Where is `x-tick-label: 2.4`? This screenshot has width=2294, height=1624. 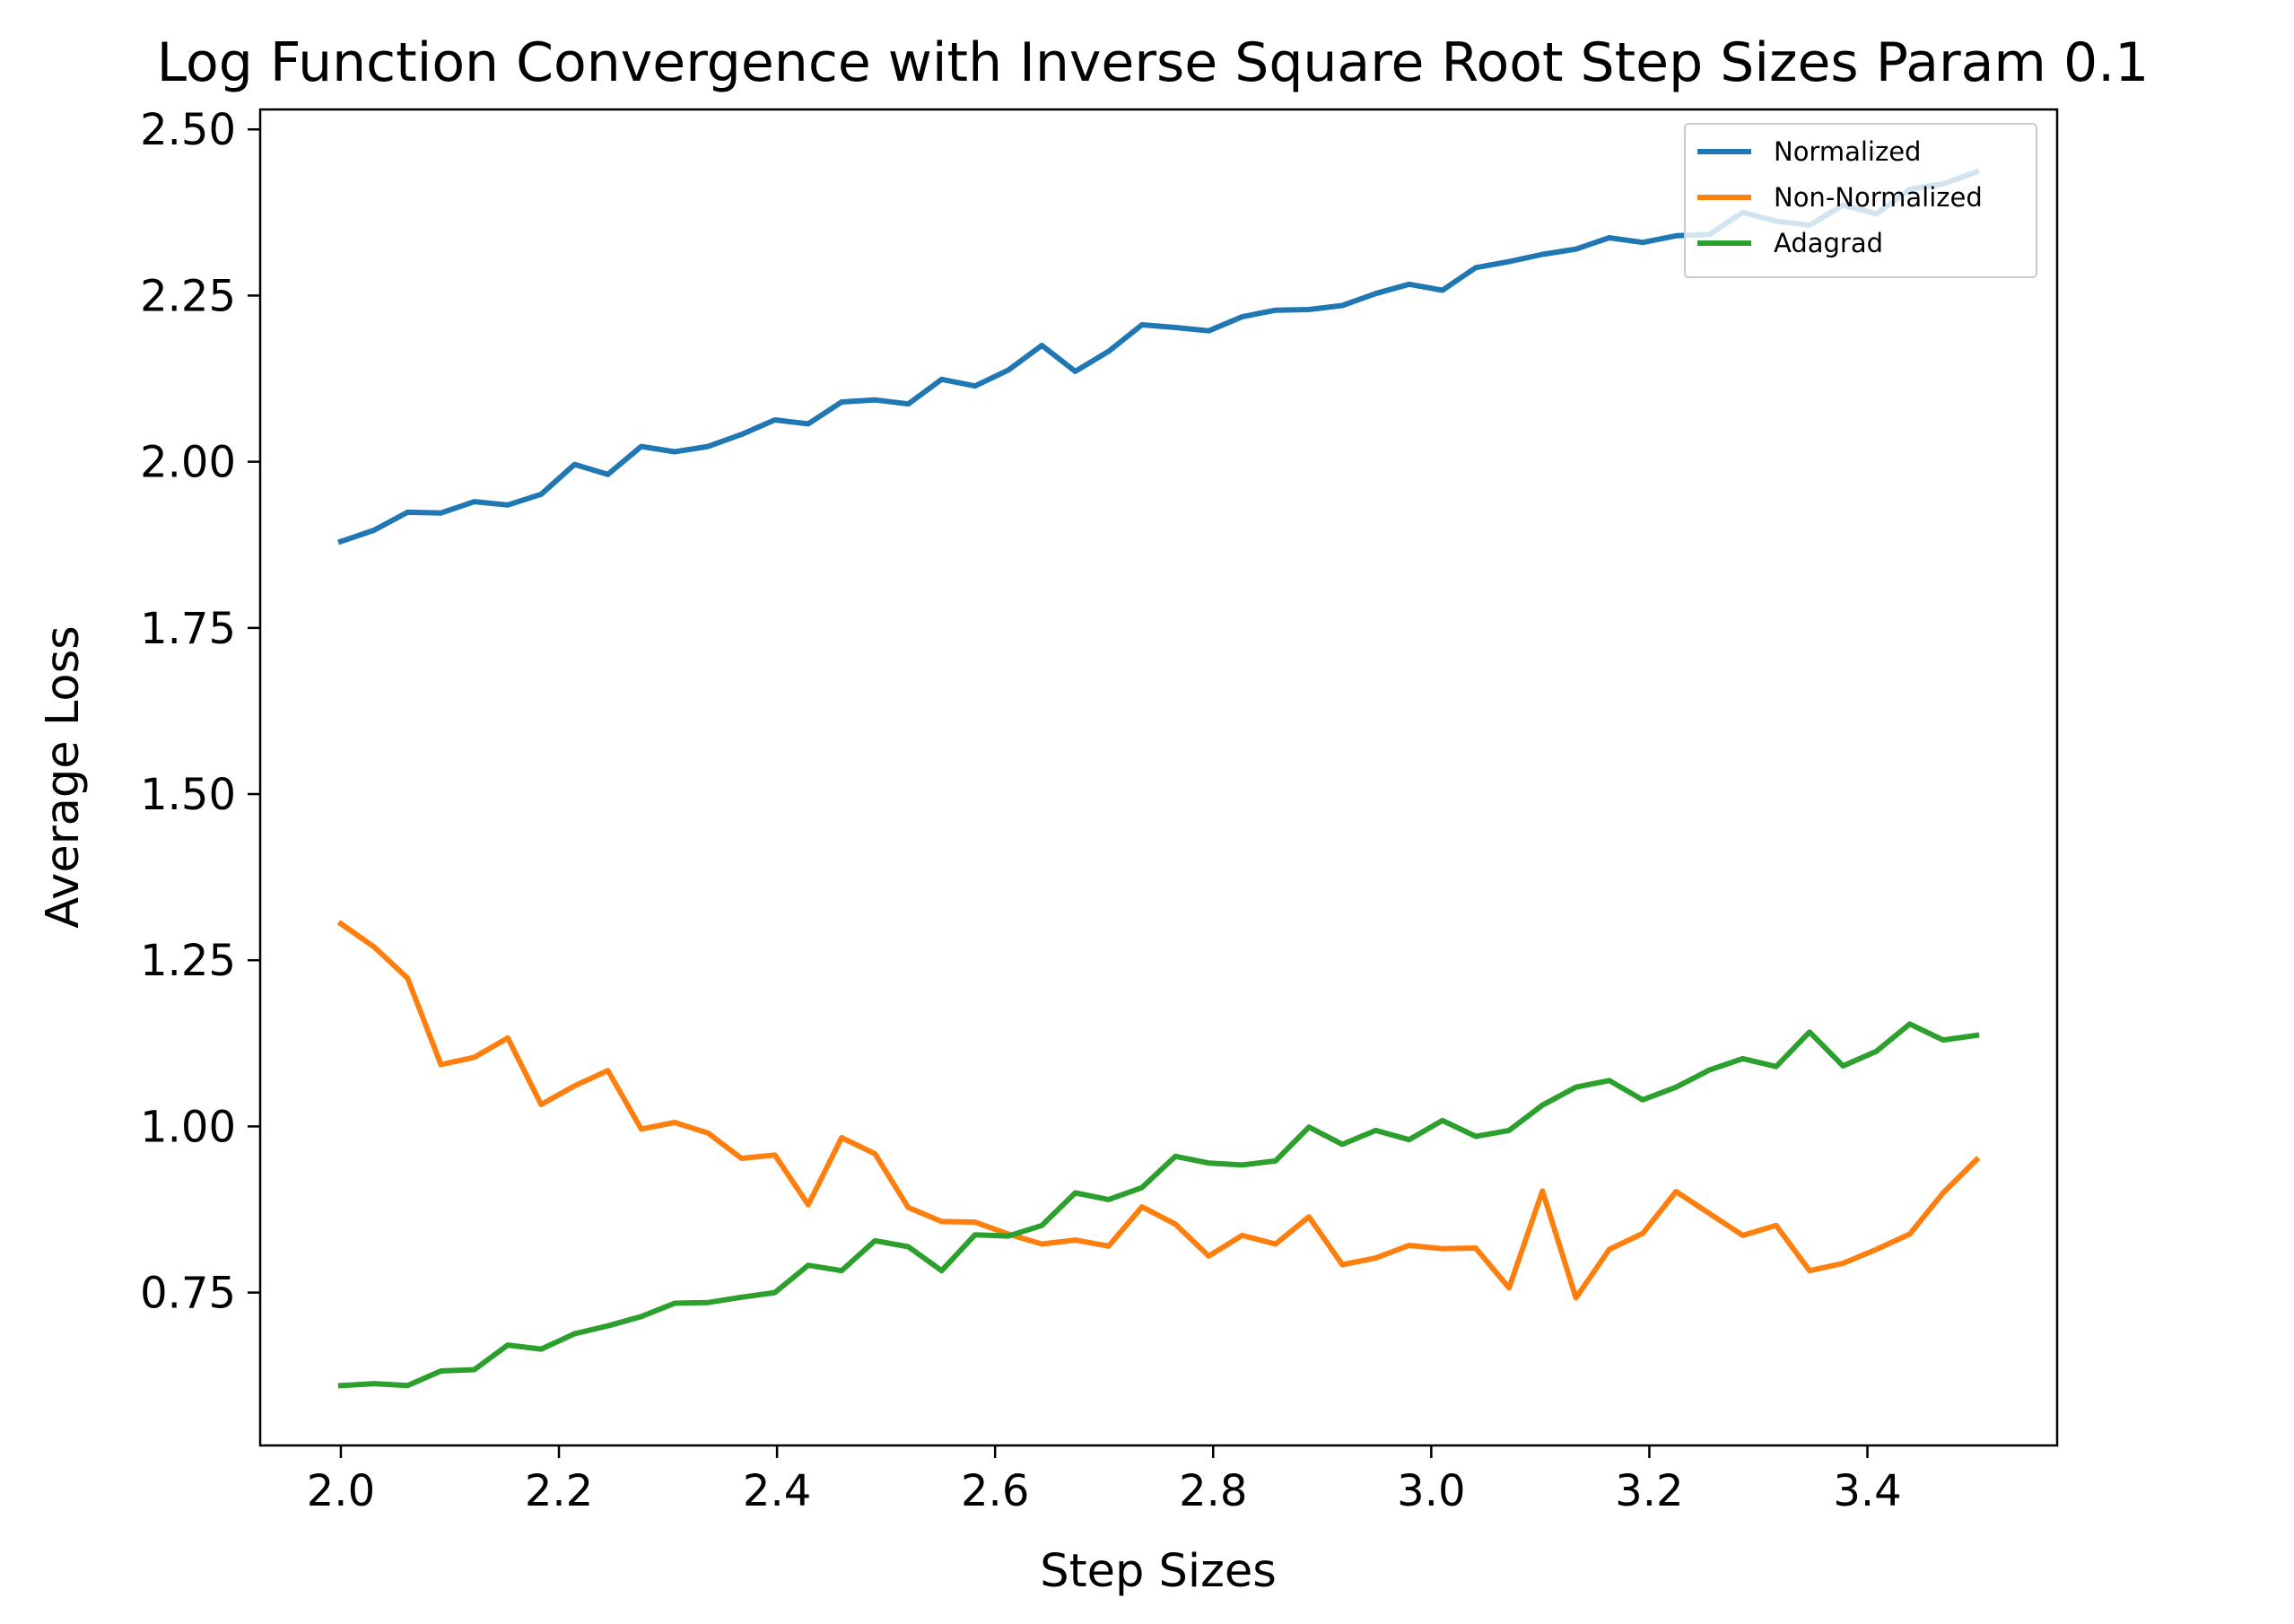
x-tick-label: 2.4 is located at coordinates (777, 1491).